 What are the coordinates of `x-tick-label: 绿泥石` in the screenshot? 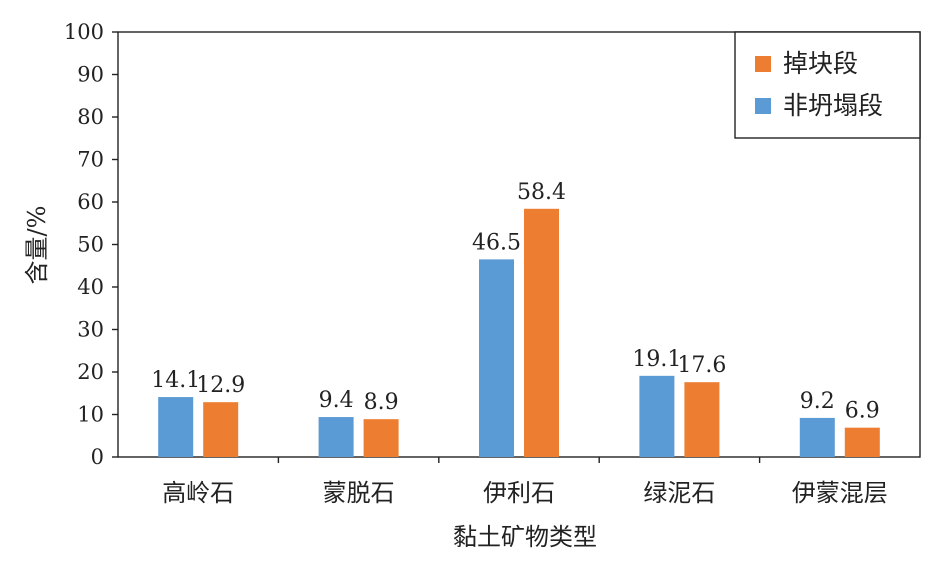 It's located at (679, 493).